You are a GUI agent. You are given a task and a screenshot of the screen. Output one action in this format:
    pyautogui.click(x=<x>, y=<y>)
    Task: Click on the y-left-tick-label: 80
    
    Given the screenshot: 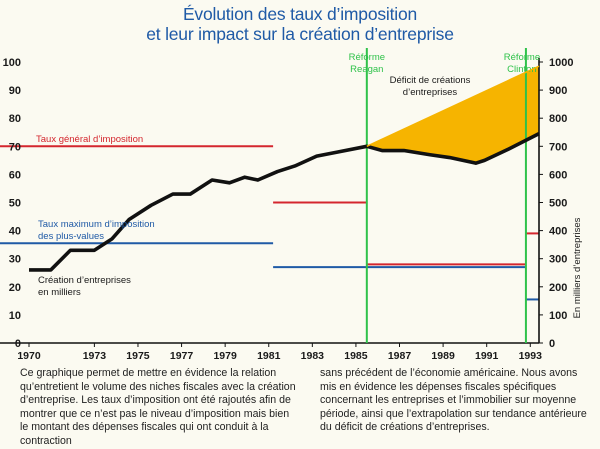 What is the action you would take?
    pyautogui.click(x=15, y=119)
    